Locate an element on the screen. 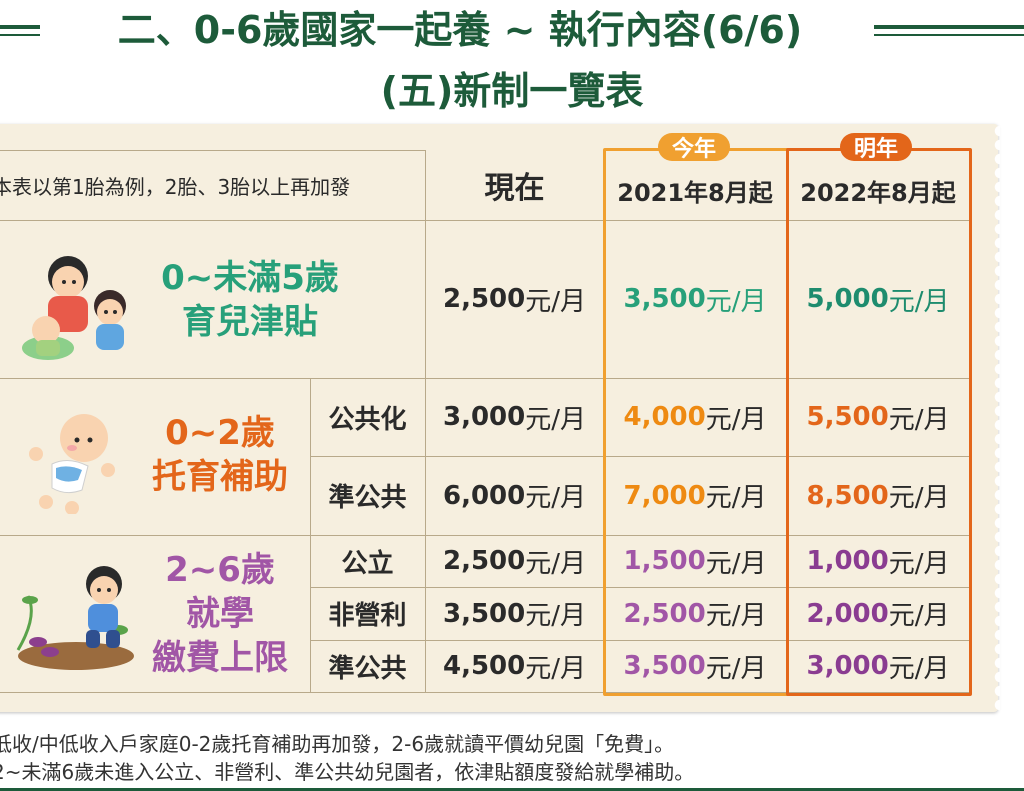 The height and width of the screenshot is (791, 1024). badge-next-year: 明年 is located at coordinates (876, 147).